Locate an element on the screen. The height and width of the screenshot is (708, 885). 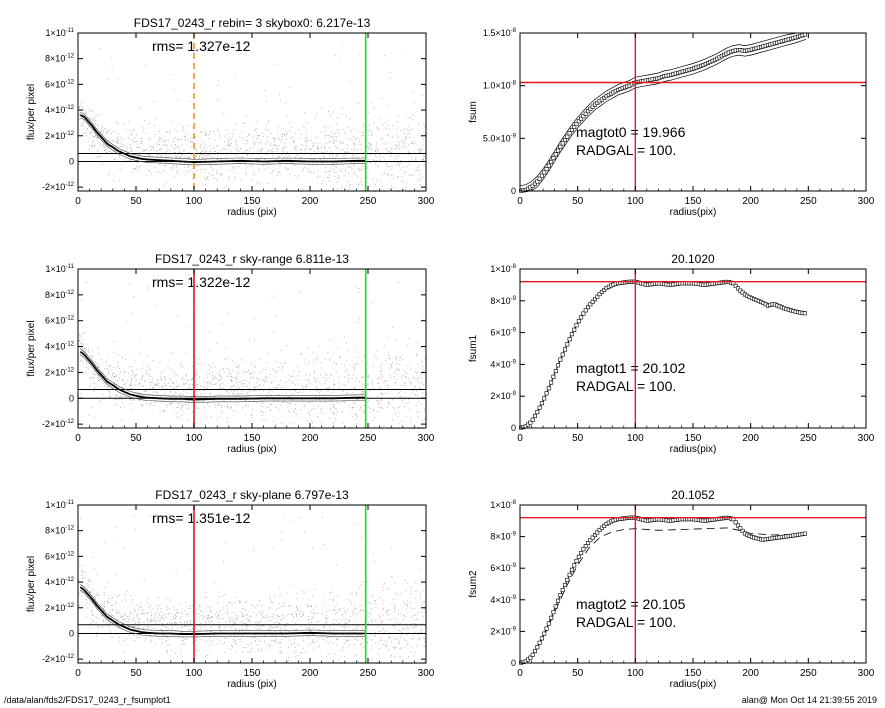
growth-curve-markers is located at coordinates (663, 112).